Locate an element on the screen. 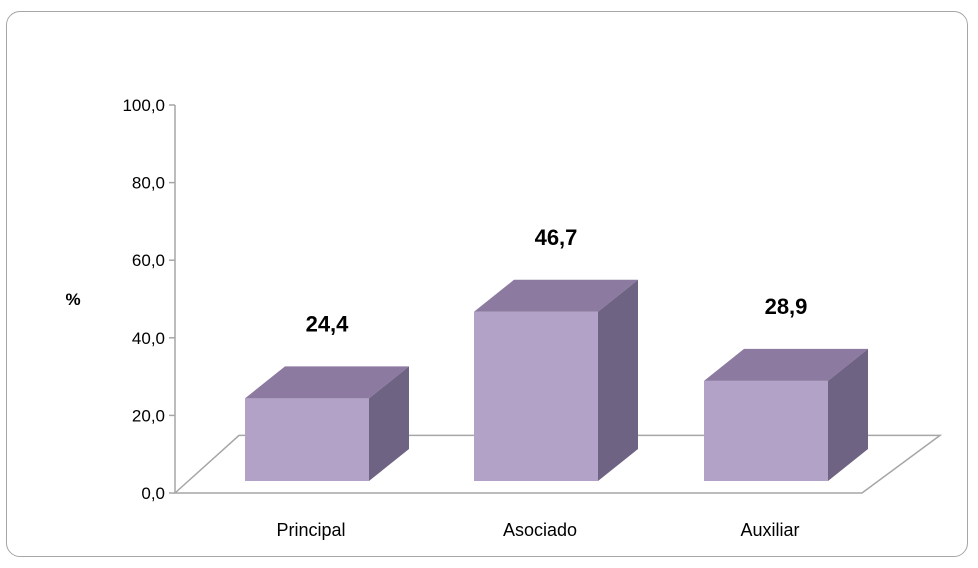 Image resolution: width=978 pixels, height=568 pixels. y-axis-title: % is located at coordinates (72, 299).